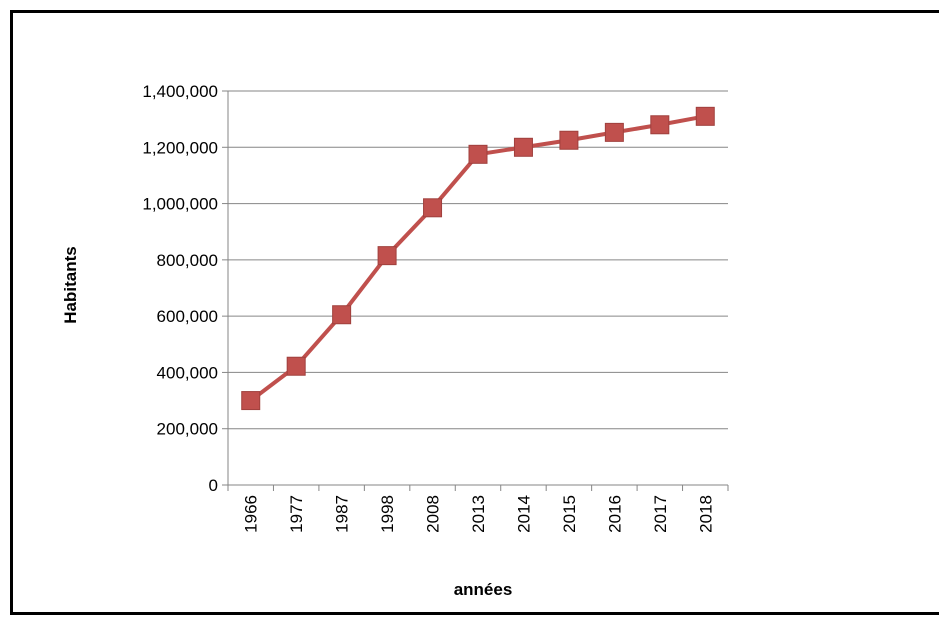  Describe the element at coordinates (70, 284) in the screenshot. I see `y-axis-title: Habitants` at that location.